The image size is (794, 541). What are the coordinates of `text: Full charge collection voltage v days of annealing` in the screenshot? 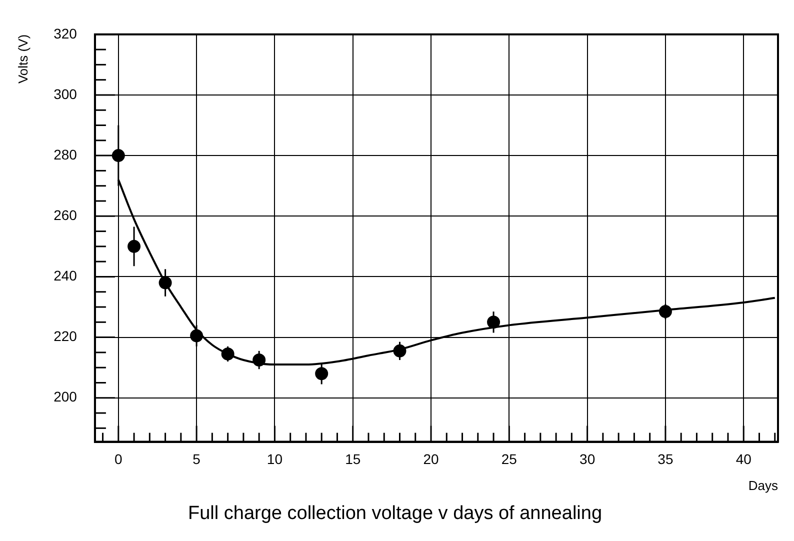 It's located at (395, 513).